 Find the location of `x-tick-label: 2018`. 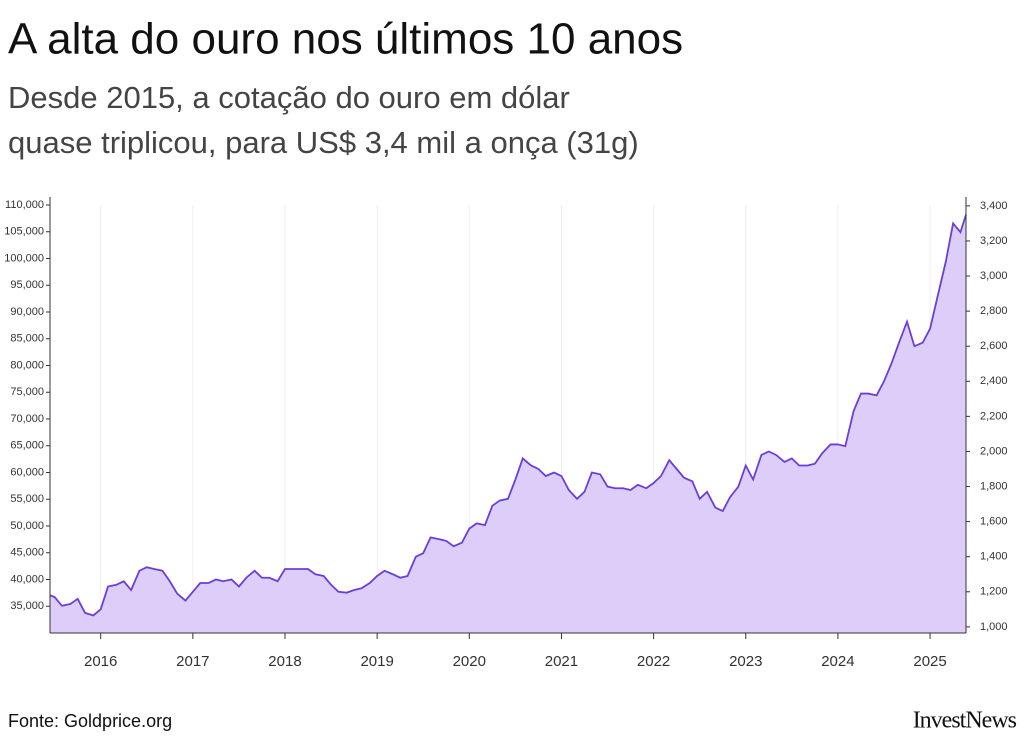

x-tick-label: 2018 is located at coordinates (284, 661).